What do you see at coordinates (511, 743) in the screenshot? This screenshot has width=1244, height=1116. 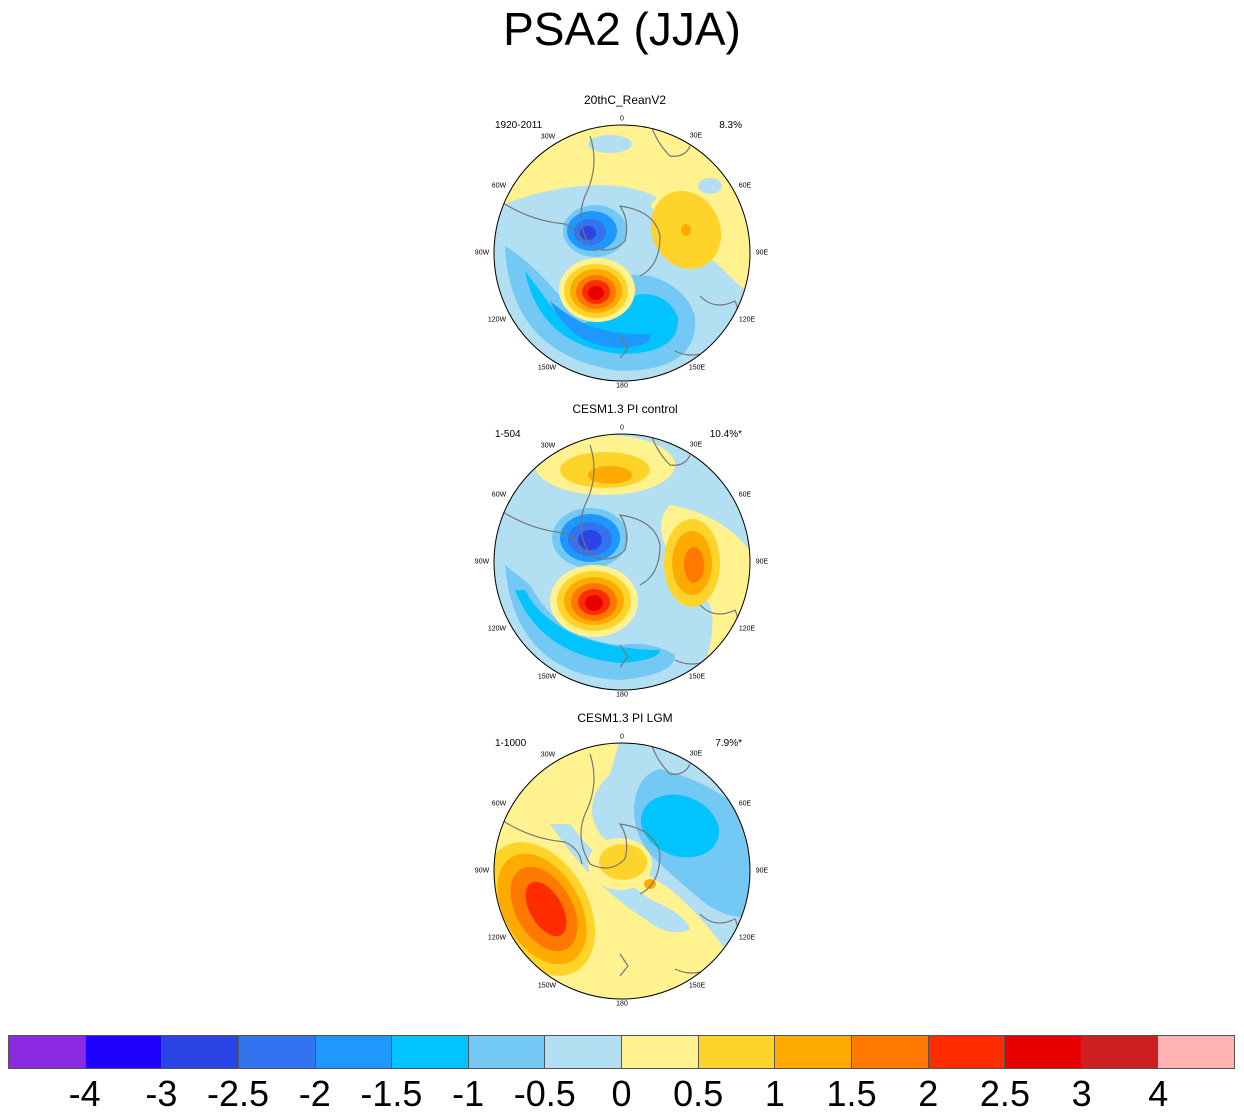 I see `panel-years: 1-1000` at bounding box center [511, 743].